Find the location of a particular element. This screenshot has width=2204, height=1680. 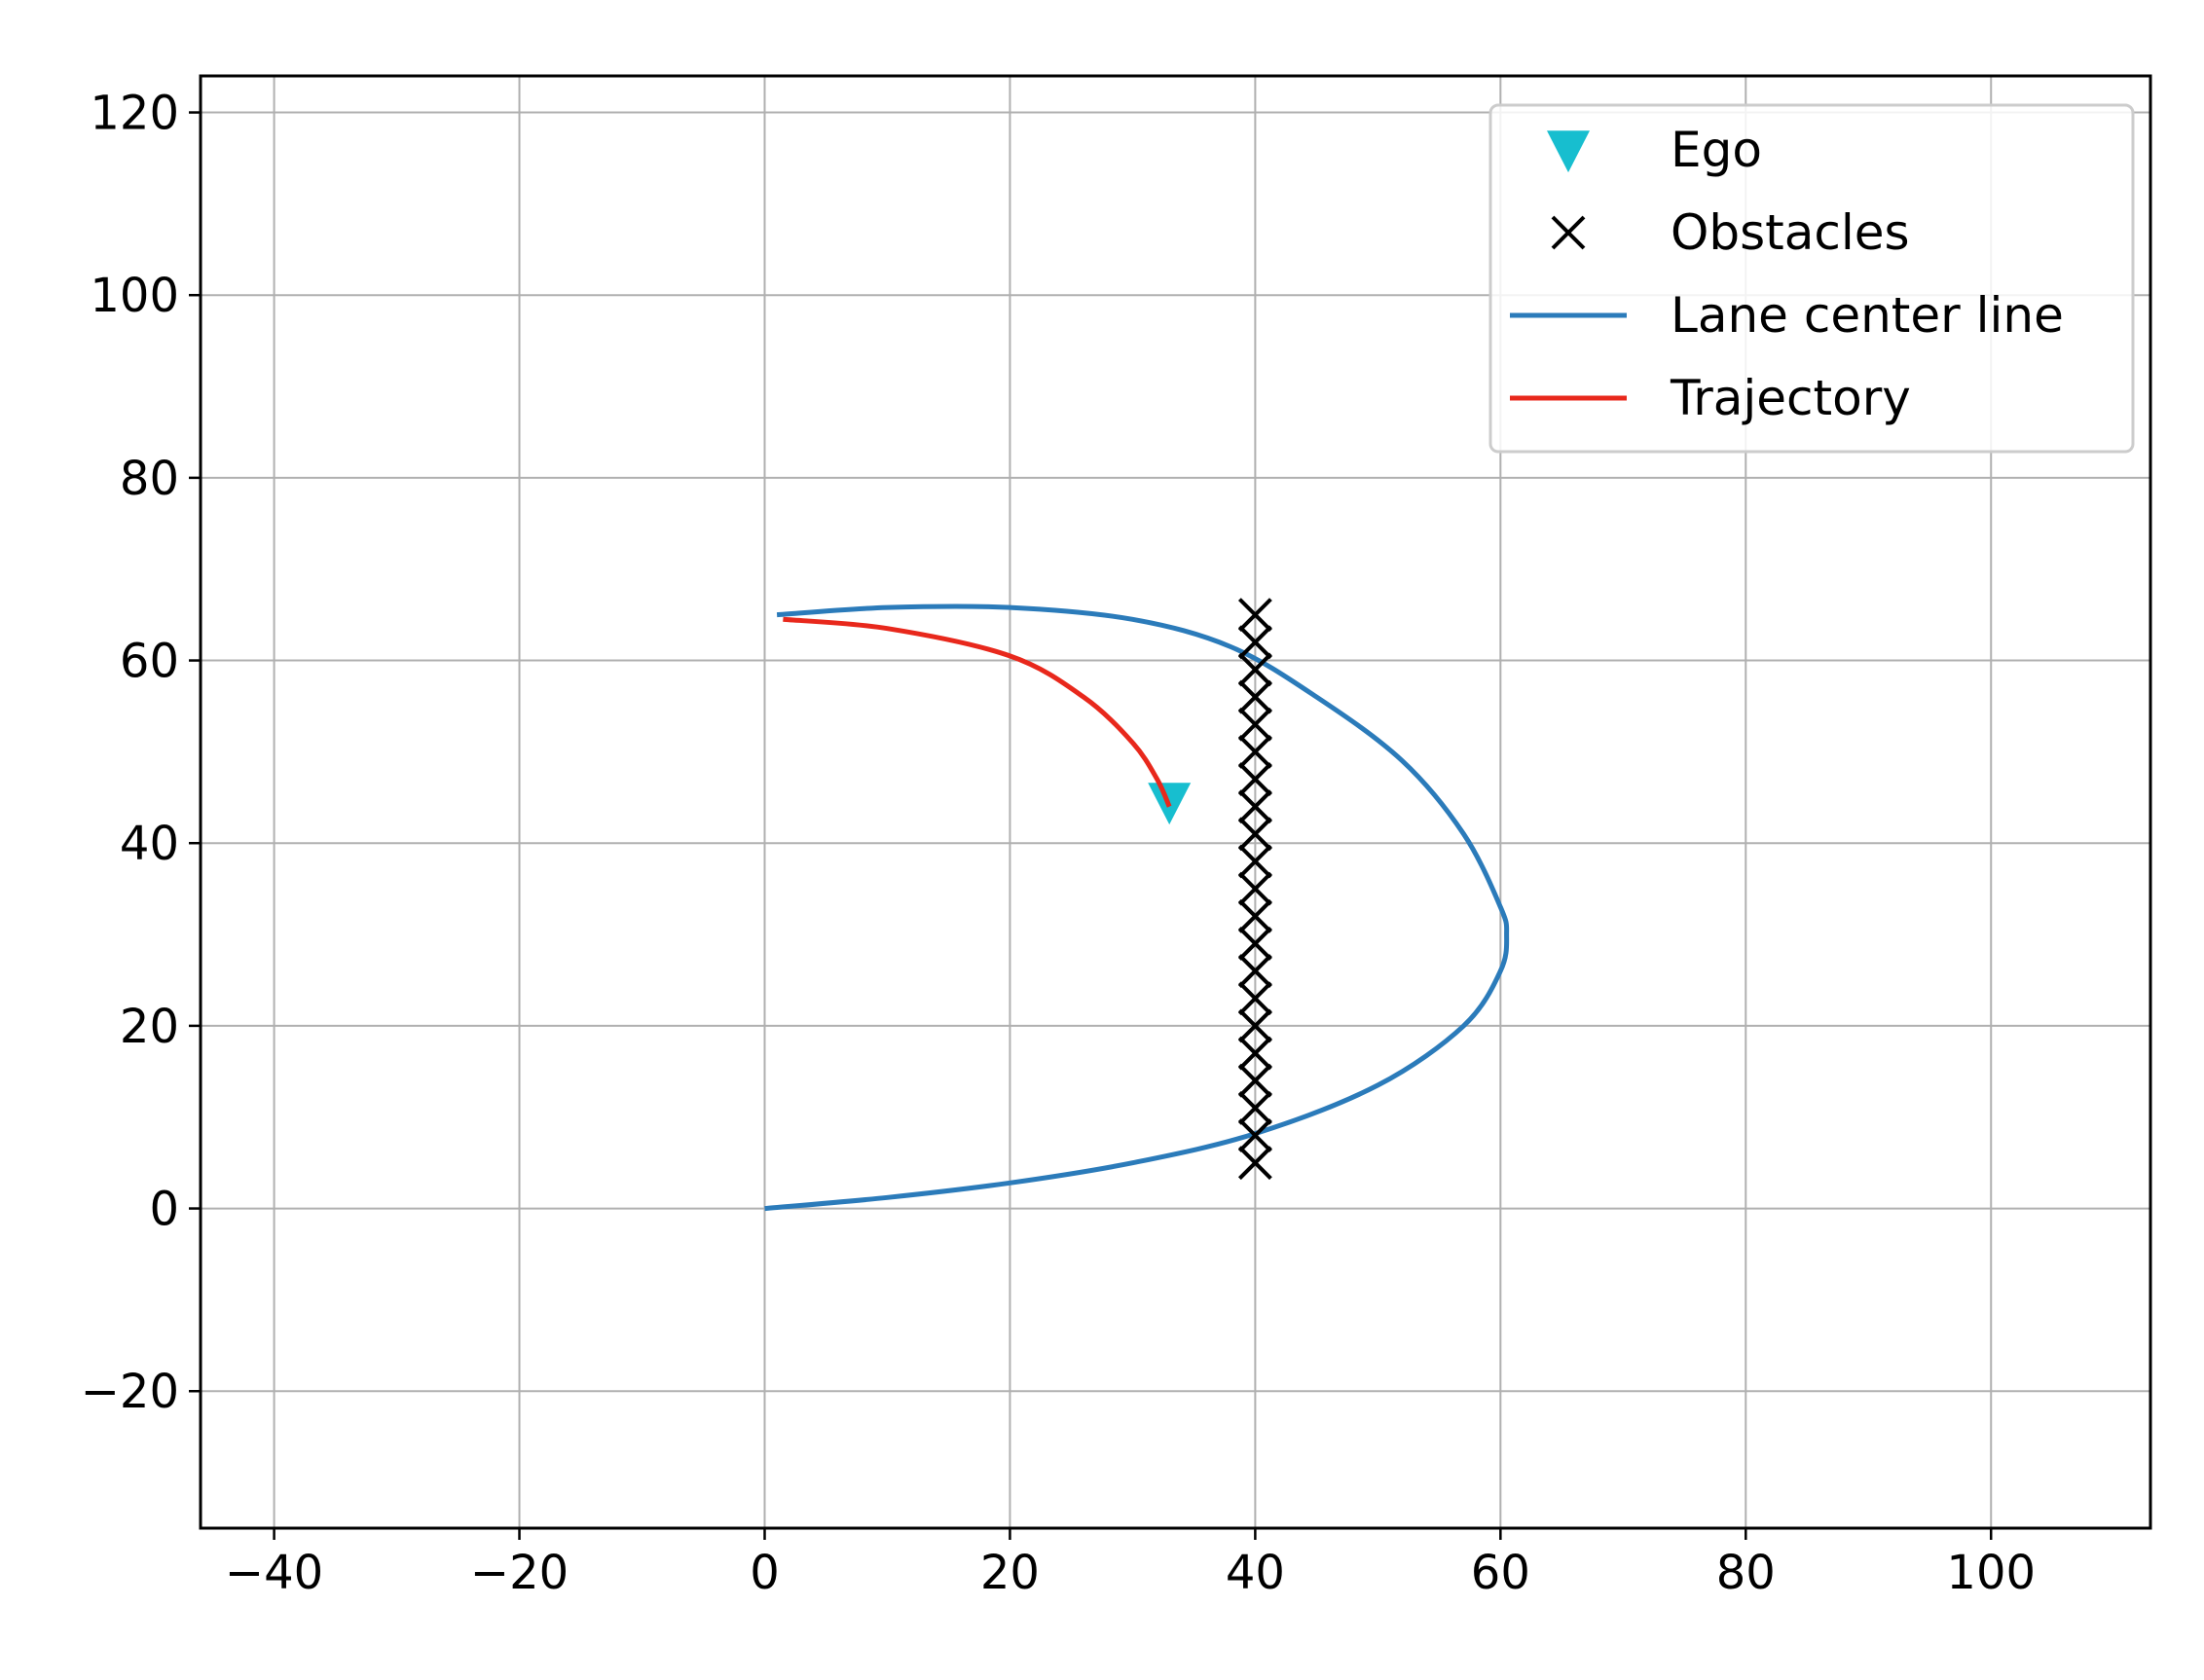

x-tick-label: 0 is located at coordinates (765, 1573).